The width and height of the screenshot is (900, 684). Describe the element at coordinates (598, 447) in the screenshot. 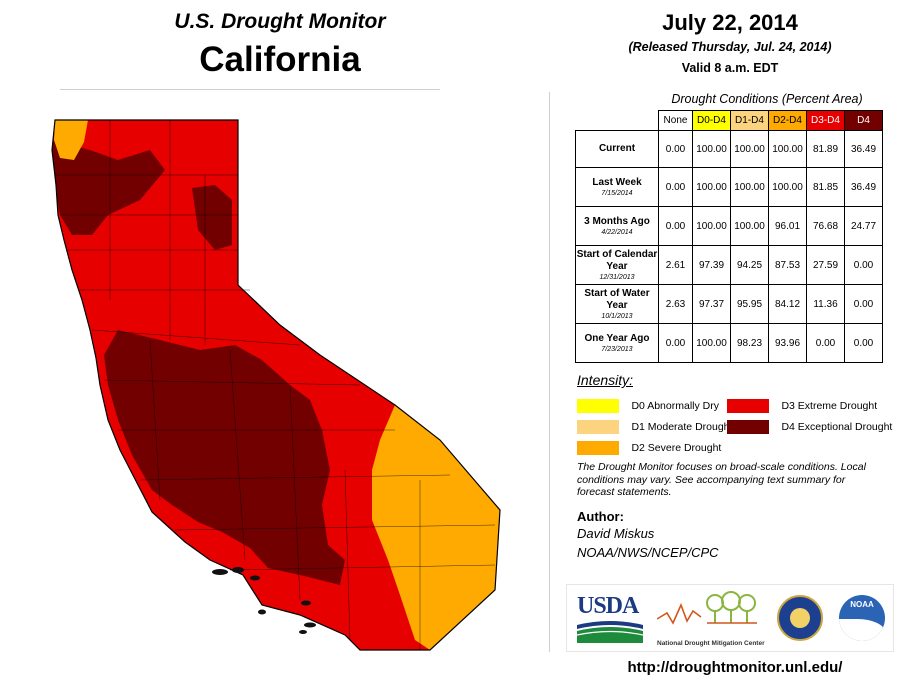

I see `legend-swatch-d2` at that location.